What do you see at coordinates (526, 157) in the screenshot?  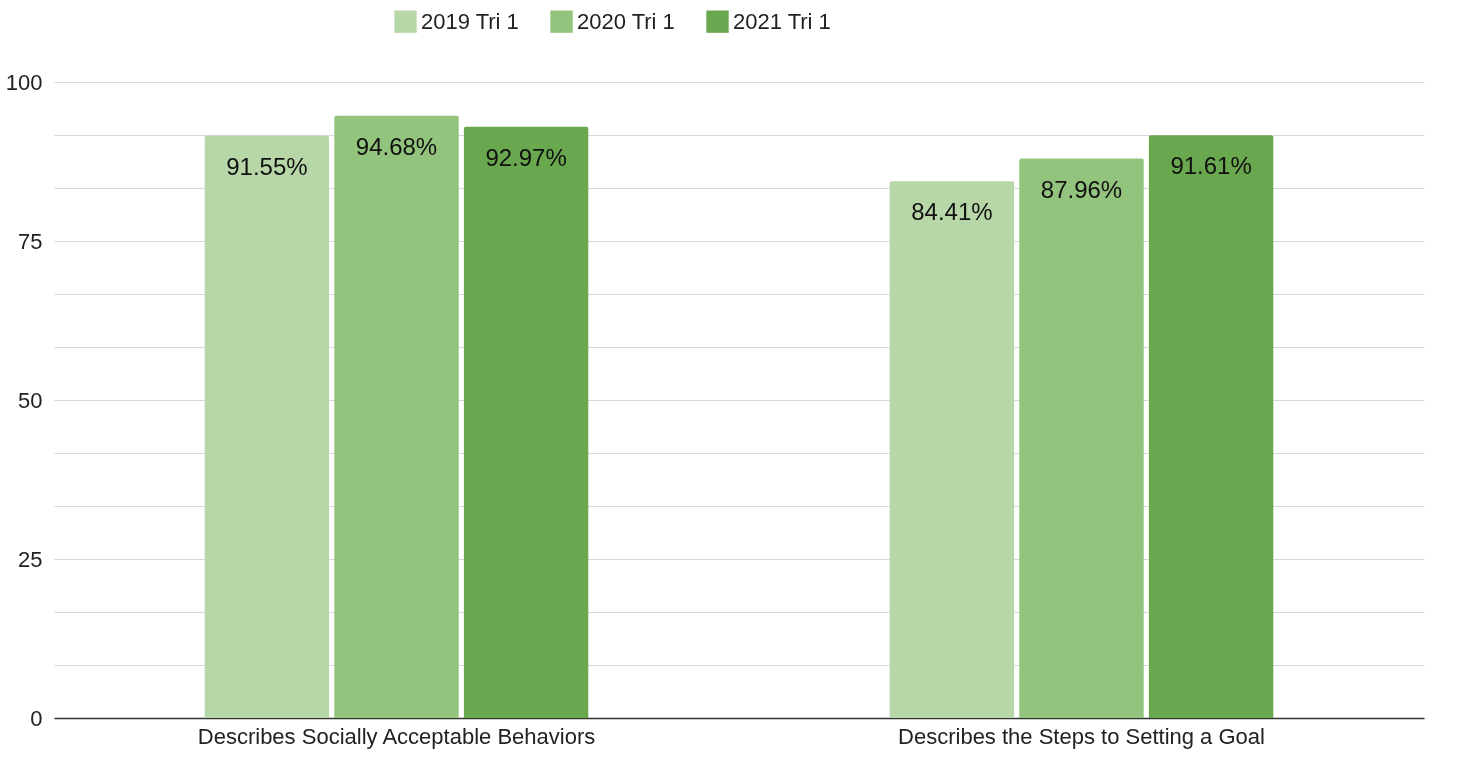 I see `data-label: 92.97%` at bounding box center [526, 157].